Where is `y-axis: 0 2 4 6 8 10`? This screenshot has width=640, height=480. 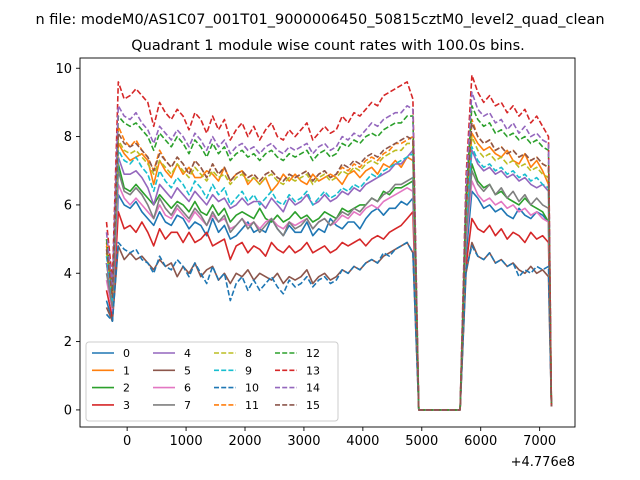
y-axis: 0 2 4 6 8 10 is located at coordinates (67, 240).